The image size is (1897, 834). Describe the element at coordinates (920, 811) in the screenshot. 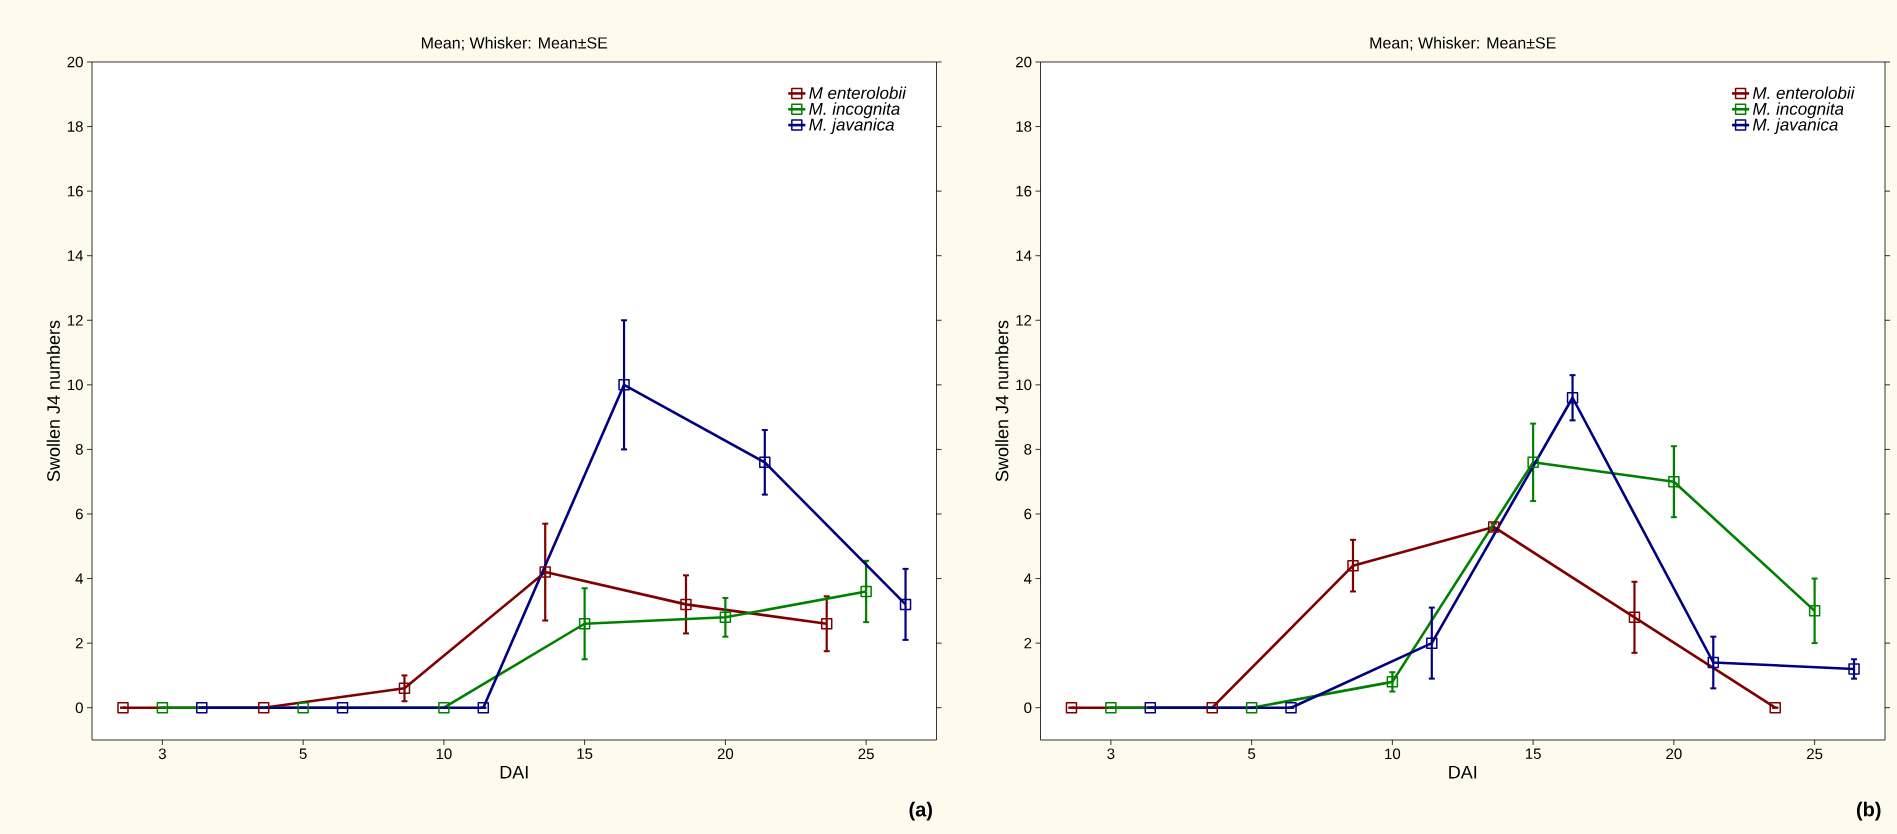

I see `text: (a)` at that location.